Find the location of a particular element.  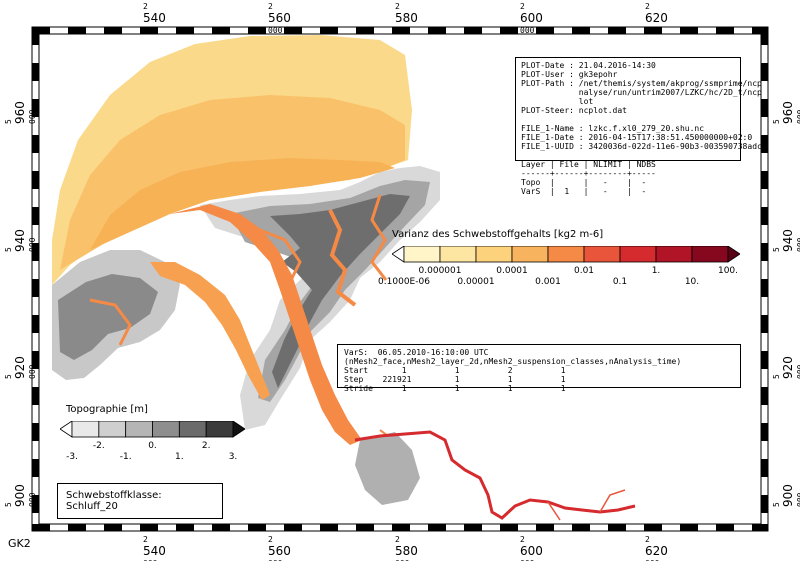

land-topography-dark is located at coordinates (340, 291).